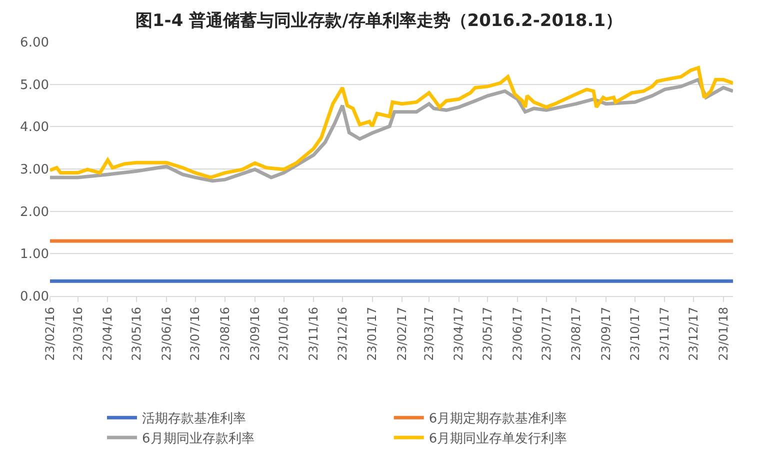  What do you see at coordinates (635, 333) in the screenshot?
I see `x-tick-label: 23/10/17` at bounding box center [635, 333].